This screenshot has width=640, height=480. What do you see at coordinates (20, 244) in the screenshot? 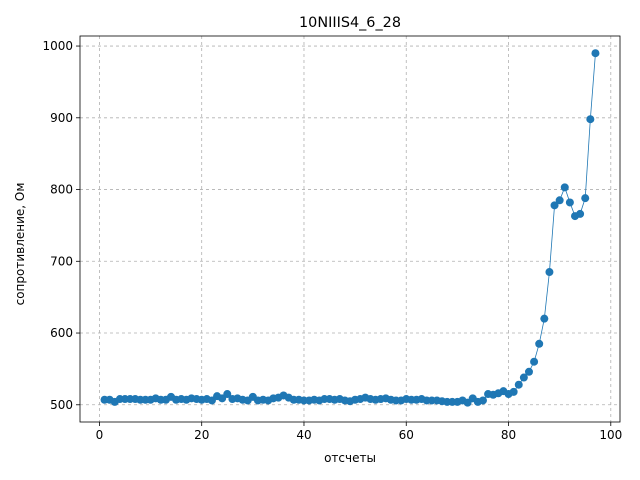
I see `y-axis-label: сопротивление, Ом` at bounding box center [20, 244].